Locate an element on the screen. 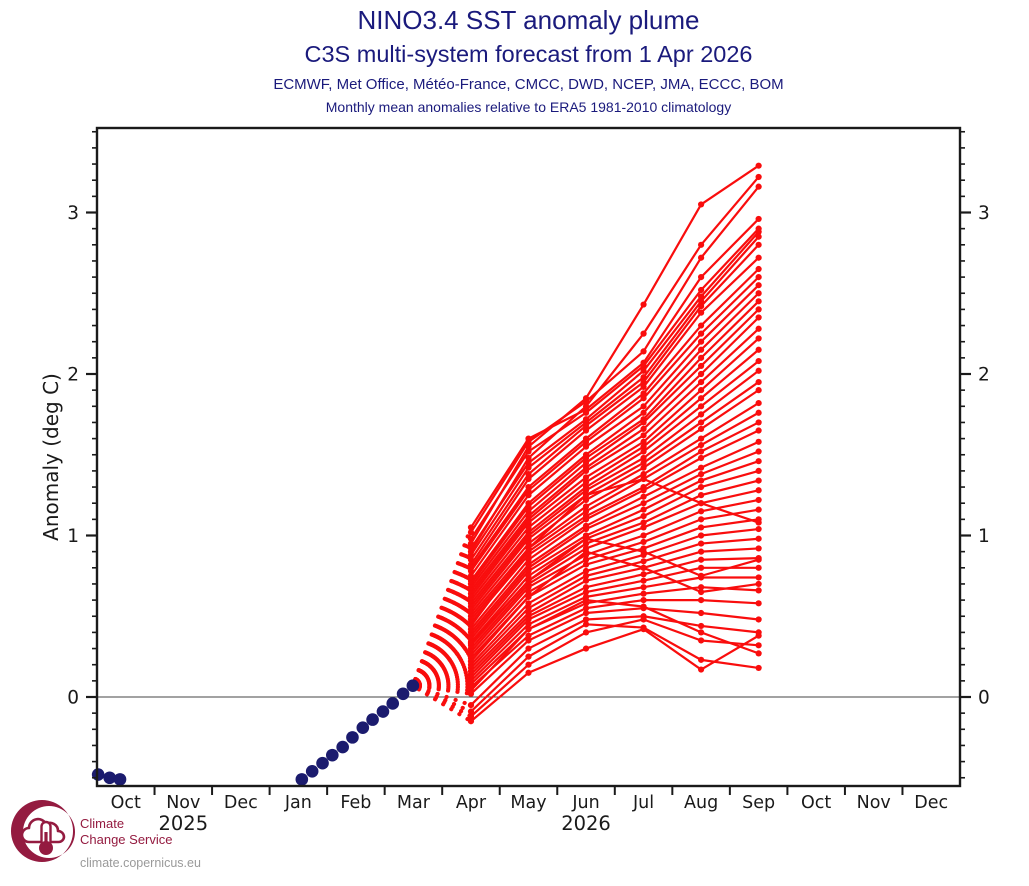 This screenshot has height=886, width=1029. logo-line2: Change Service is located at coordinates (126, 839).